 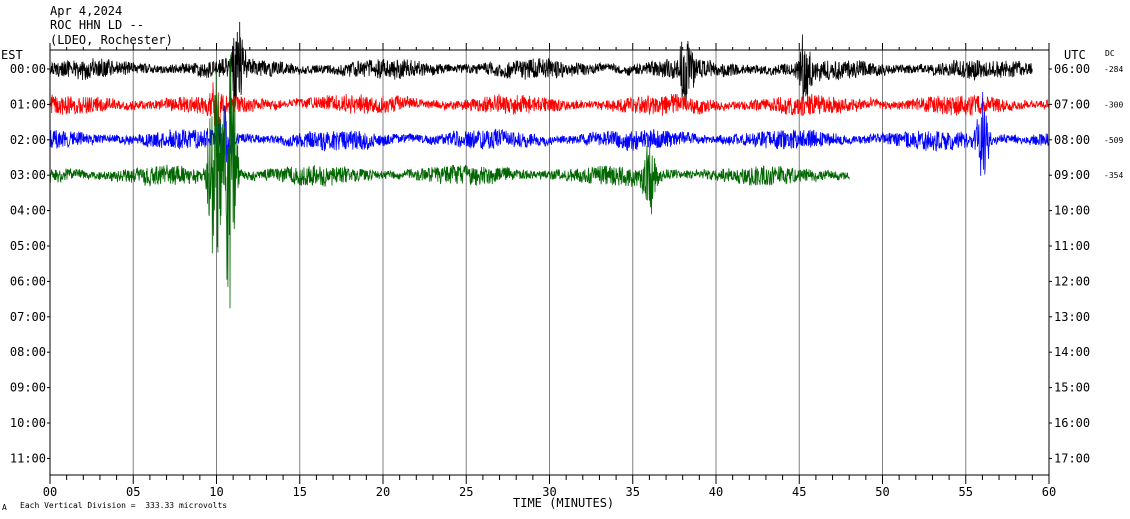 What do you see at coordinates (28, 104) in the screenshot?
I see `est-row-label: 01:00` at bounding box center [28, 104].